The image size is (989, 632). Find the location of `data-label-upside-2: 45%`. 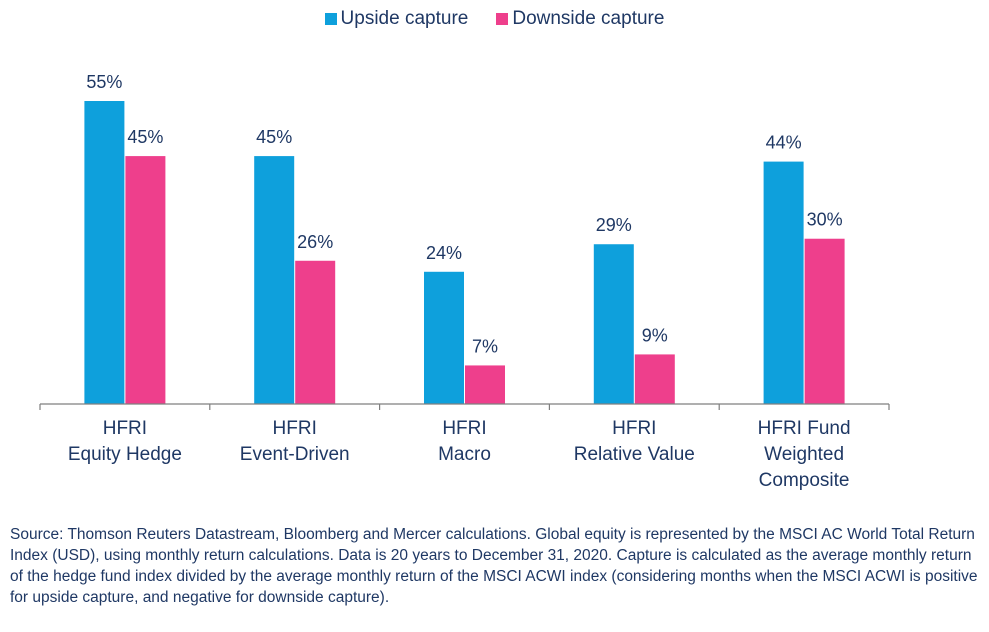

data-label-upside-2: 45% is located at coordinates (274, 137).